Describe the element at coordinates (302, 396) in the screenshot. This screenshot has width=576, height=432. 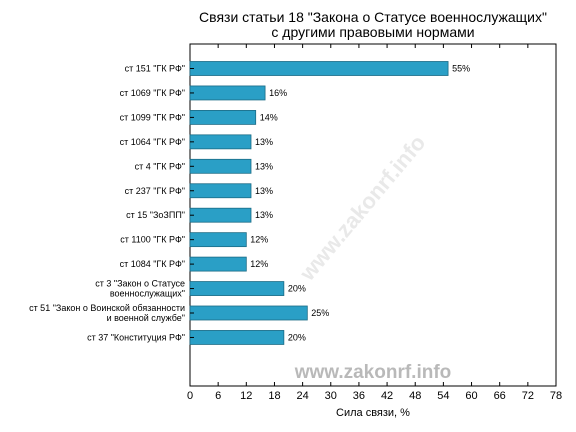
I see `x-tick-label: 24` at that location.